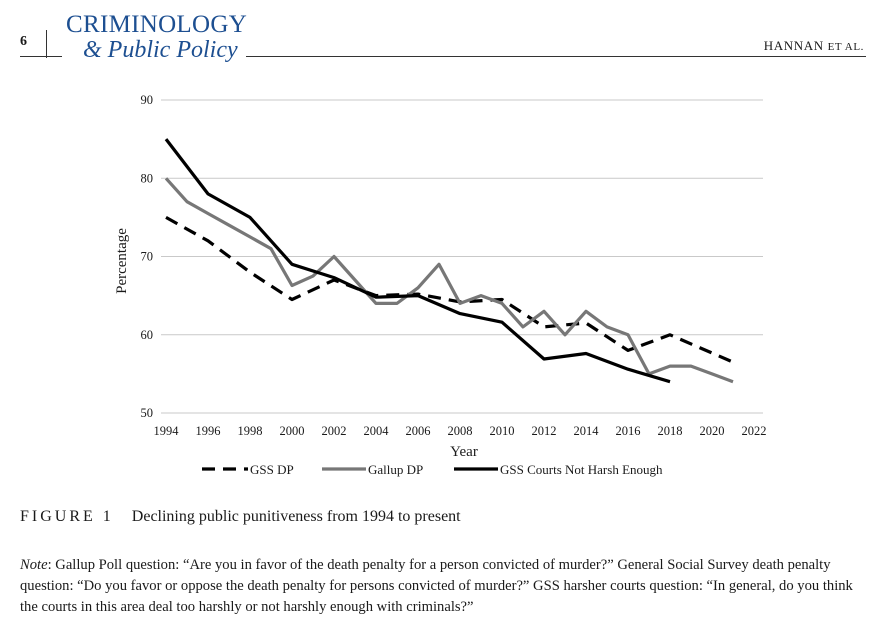 Image resolution: width=876 pixels, height=630 pixels. I want to click on x-tick-label: 1998, so click(250, 431).